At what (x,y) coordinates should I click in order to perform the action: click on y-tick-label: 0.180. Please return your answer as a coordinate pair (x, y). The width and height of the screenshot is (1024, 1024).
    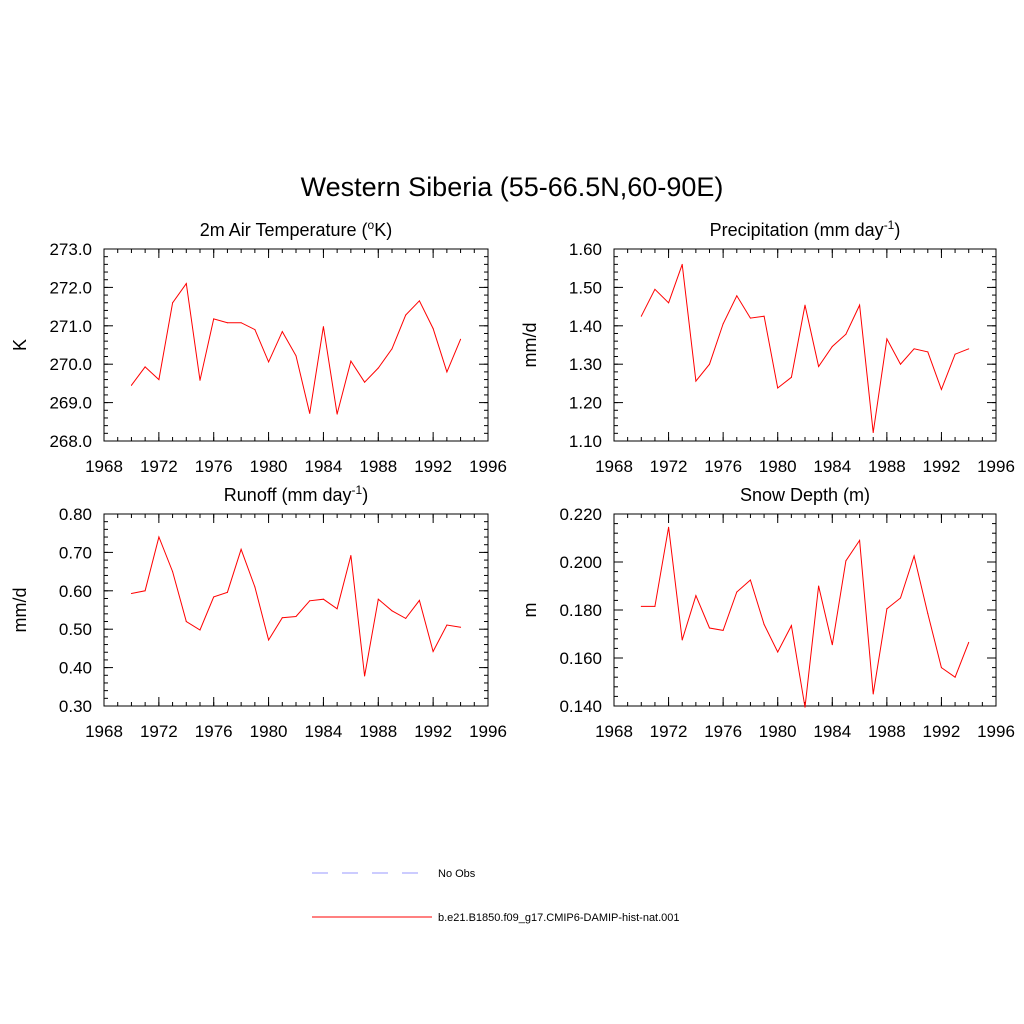
    Looking at the image, I should click on (580, 610).